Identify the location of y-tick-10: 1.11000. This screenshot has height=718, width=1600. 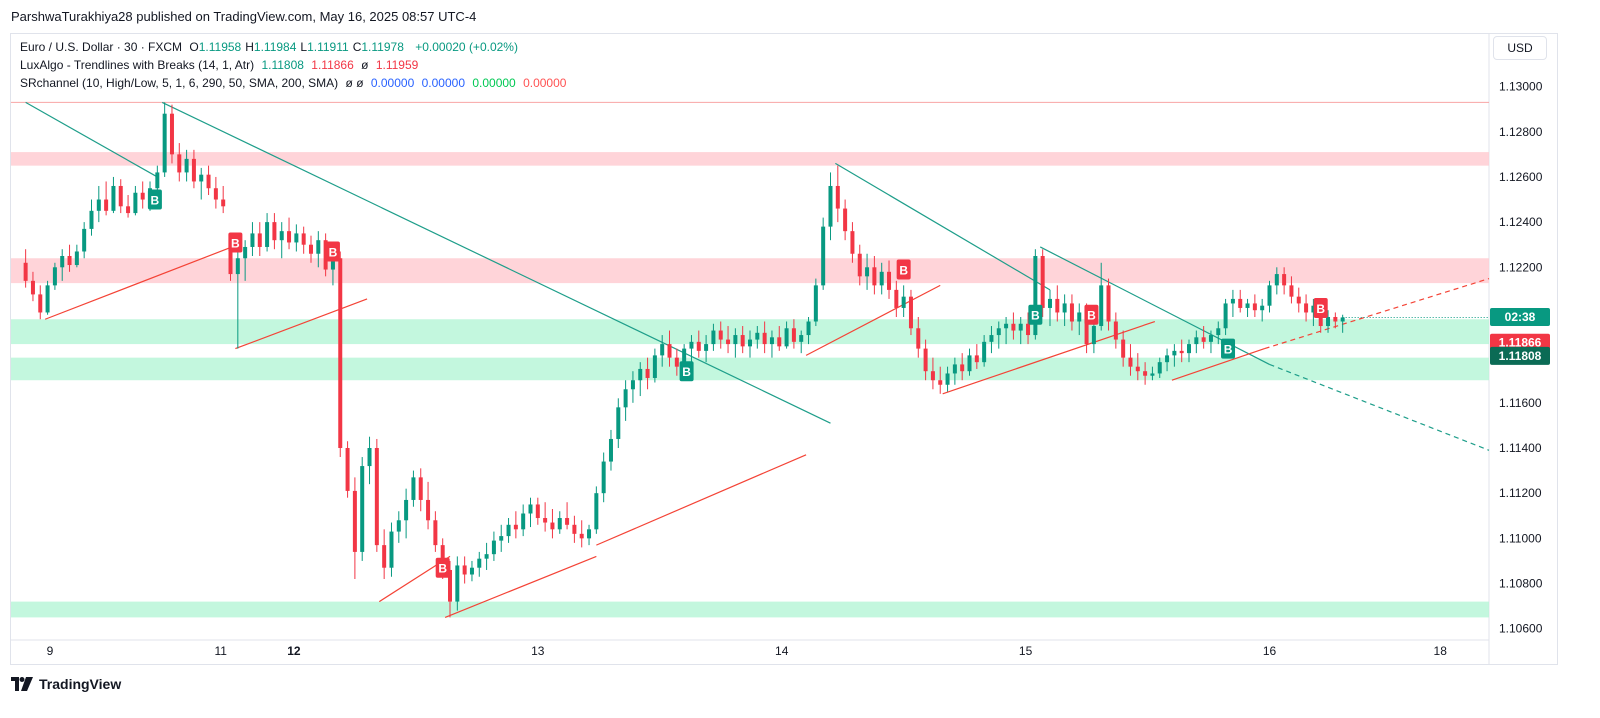
(1520, 538).